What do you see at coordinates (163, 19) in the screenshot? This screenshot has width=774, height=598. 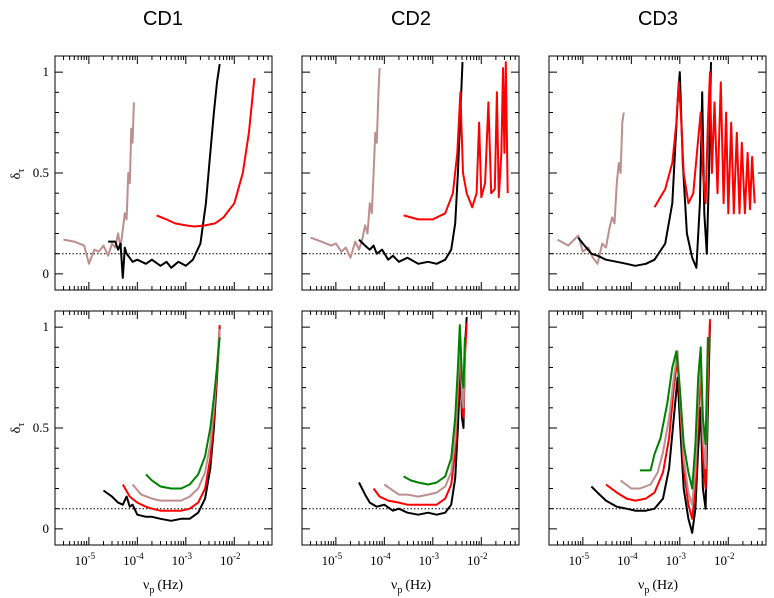 I see `column-title-cd1: CD1` at bounding box center [163, 19].